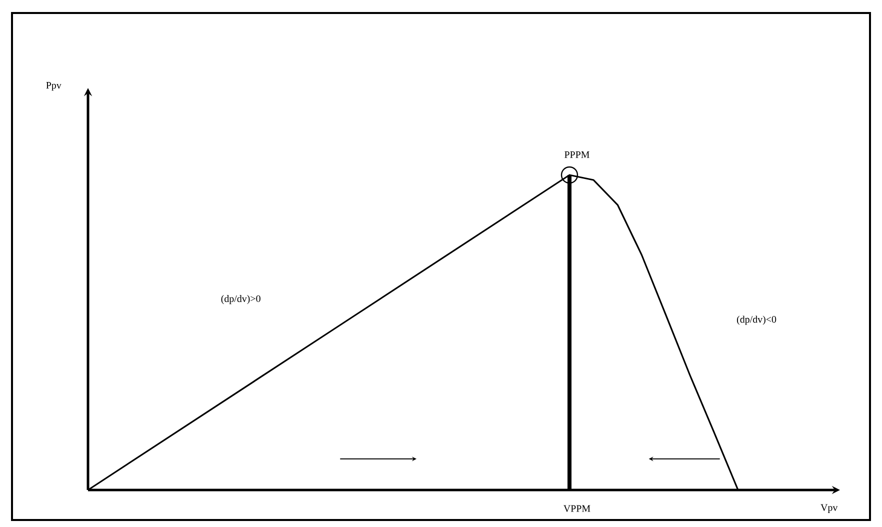 The height and width of the screenshot is (527, 882). What do you see at coordinates (577, 508) in the screenshot?
I see `text: VPPM` at bounding box center [577, 508].